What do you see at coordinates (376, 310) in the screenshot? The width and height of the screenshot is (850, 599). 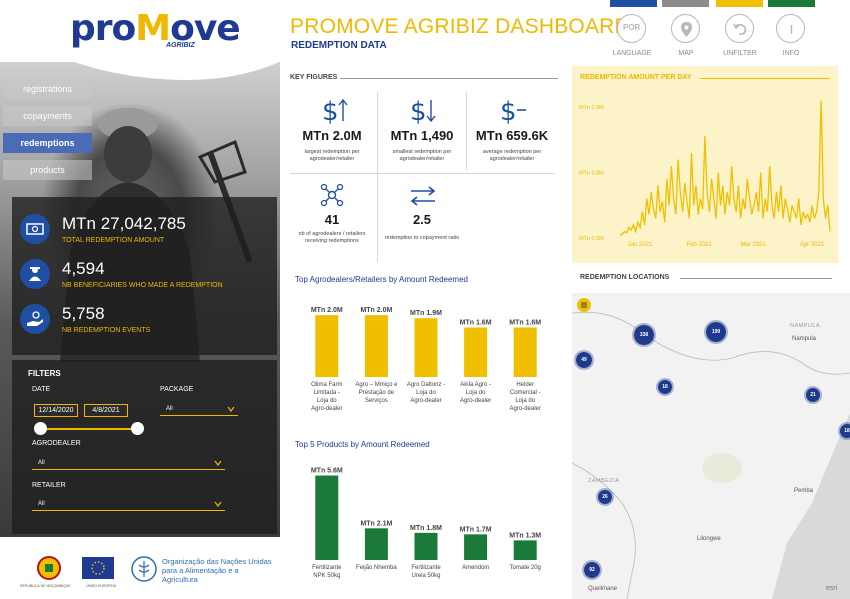 I see `bar-value-label: MTn 2.0M` at bounding box center [376, 310].